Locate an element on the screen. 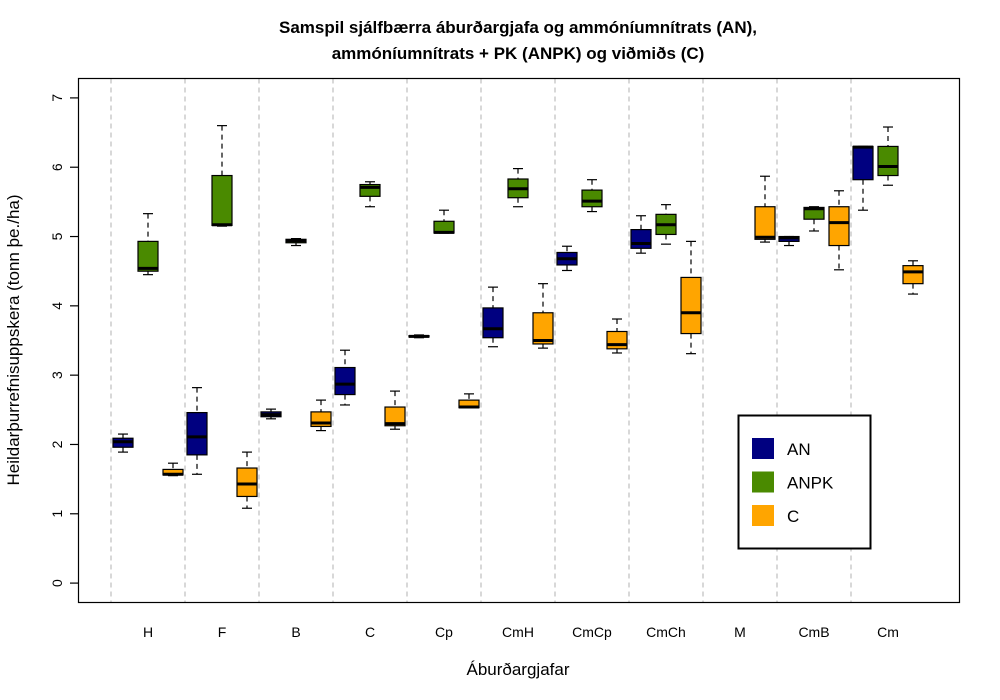 The image size is (1000, 700). box-C-C is located at coordinates (395, 410).